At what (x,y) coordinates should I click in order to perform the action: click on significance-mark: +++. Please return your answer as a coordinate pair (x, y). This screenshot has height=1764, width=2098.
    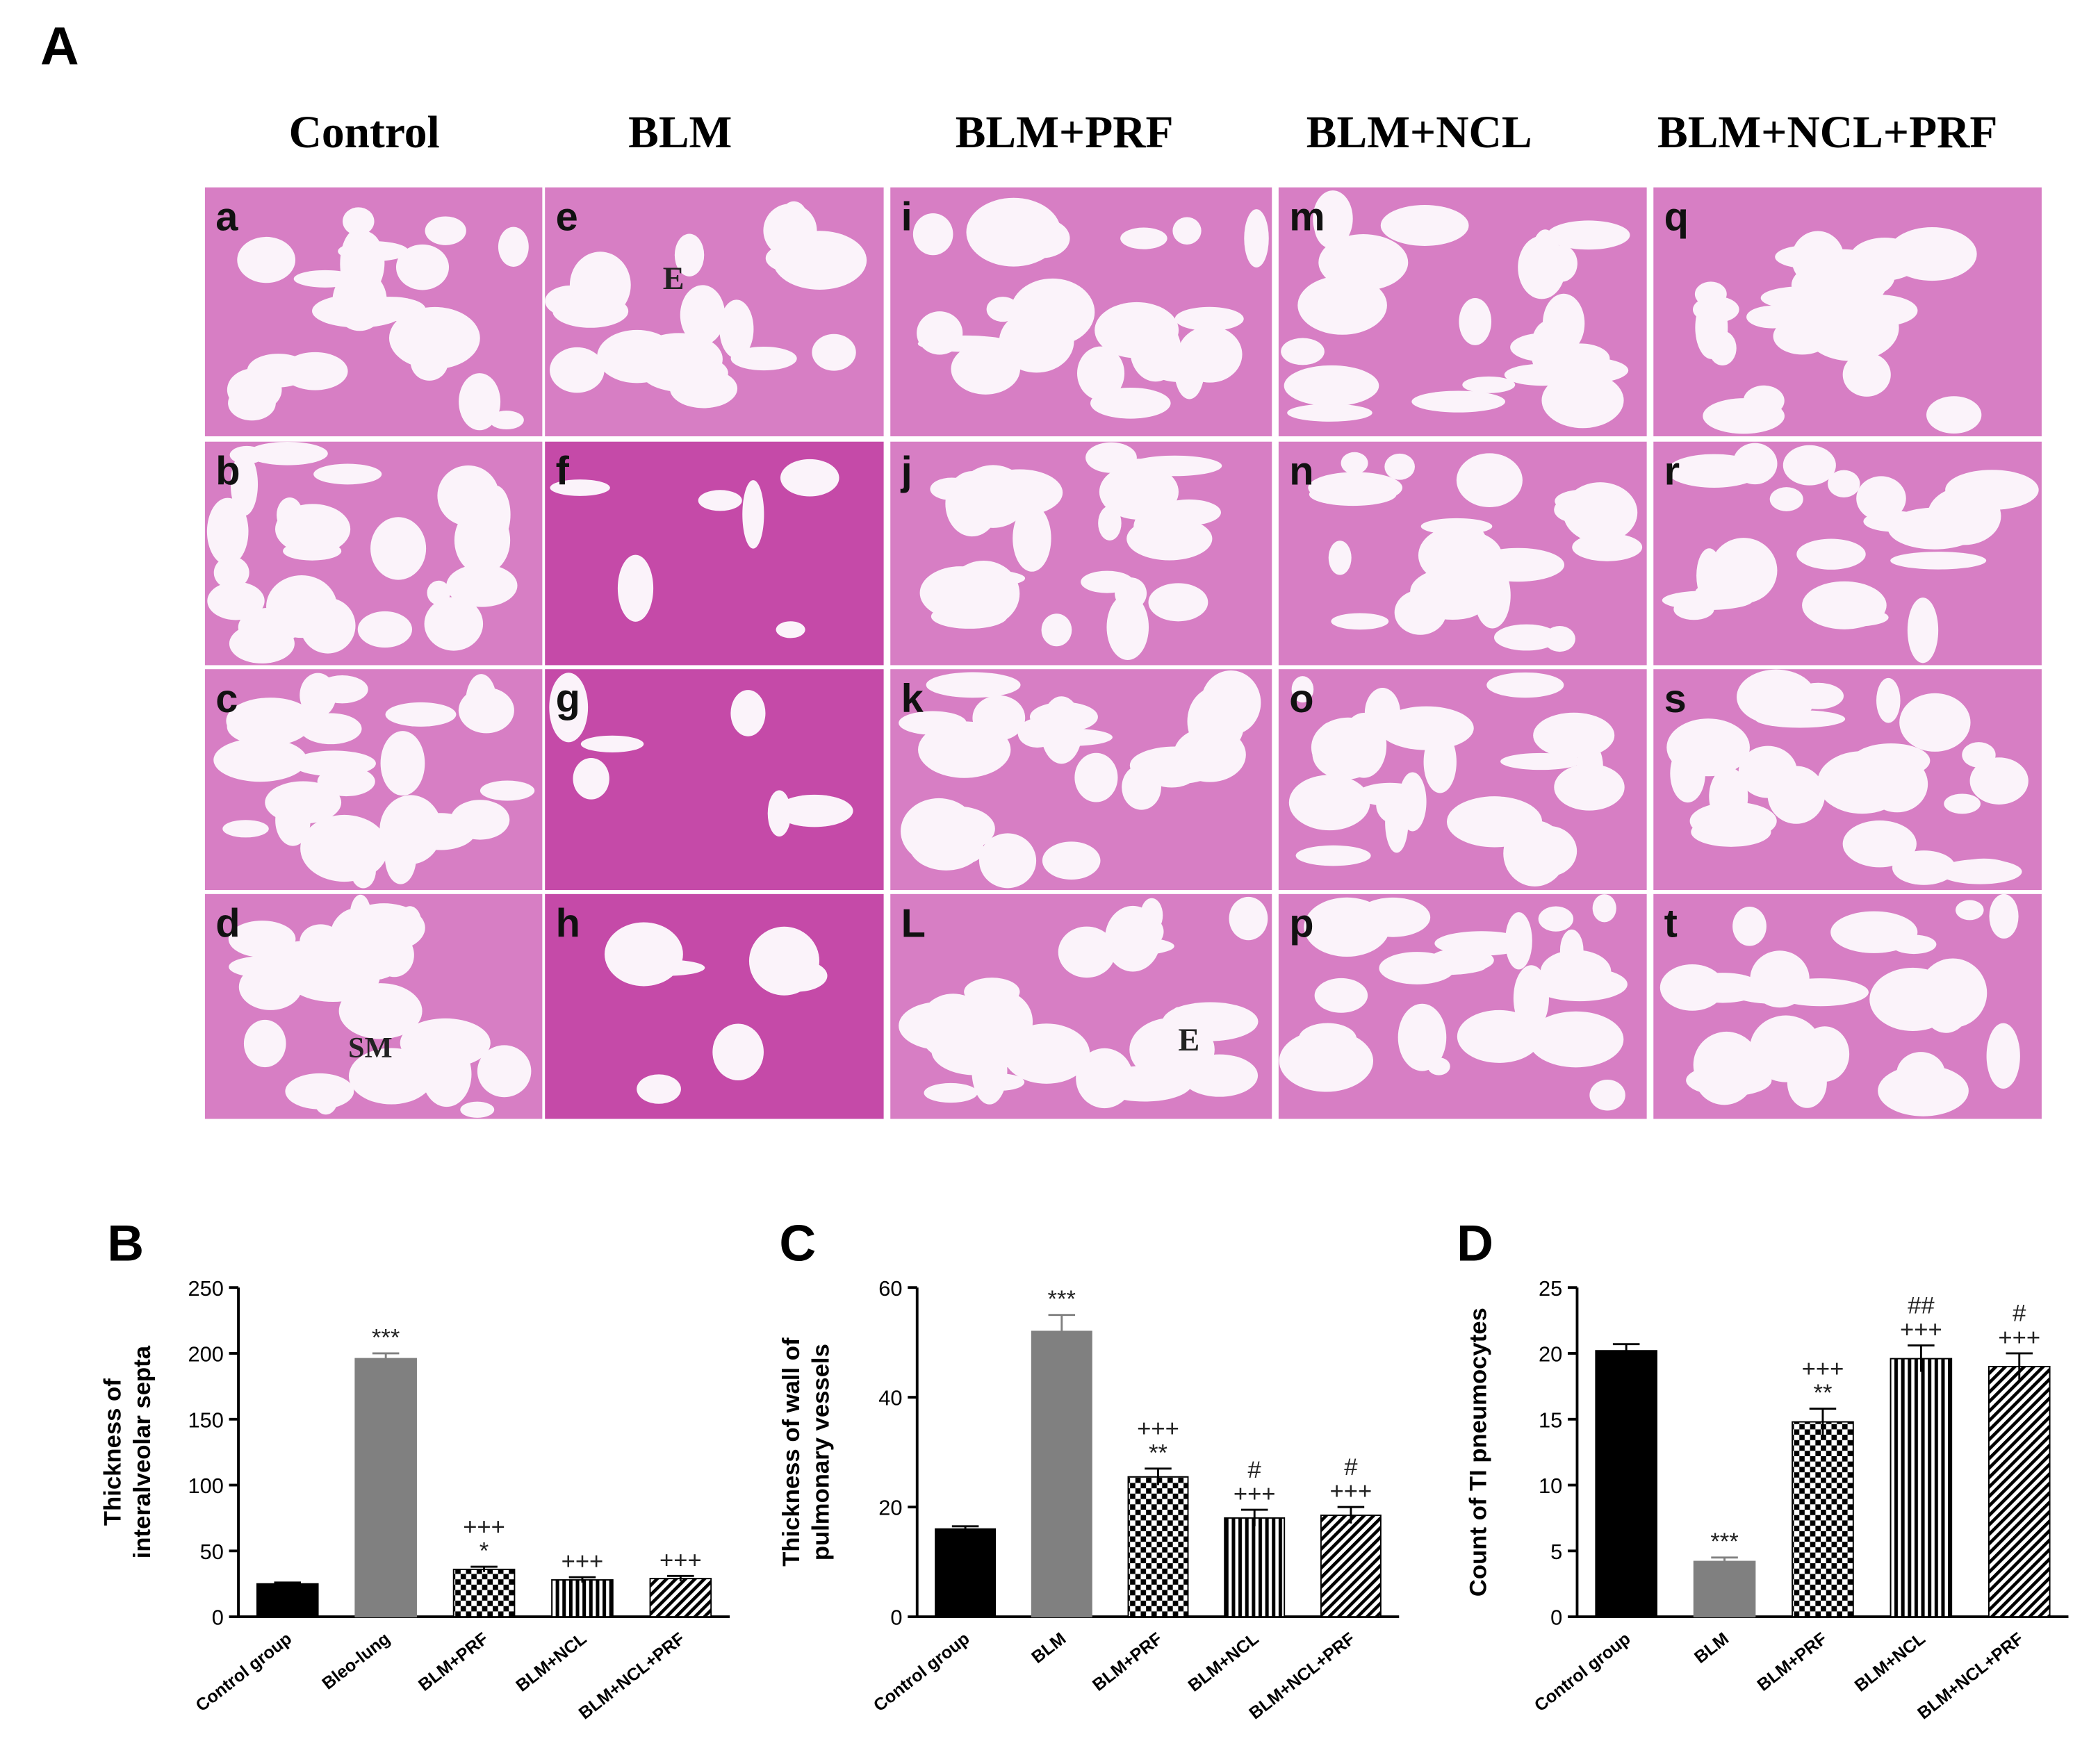
    Looking at the image, I should click on (583, 1562).